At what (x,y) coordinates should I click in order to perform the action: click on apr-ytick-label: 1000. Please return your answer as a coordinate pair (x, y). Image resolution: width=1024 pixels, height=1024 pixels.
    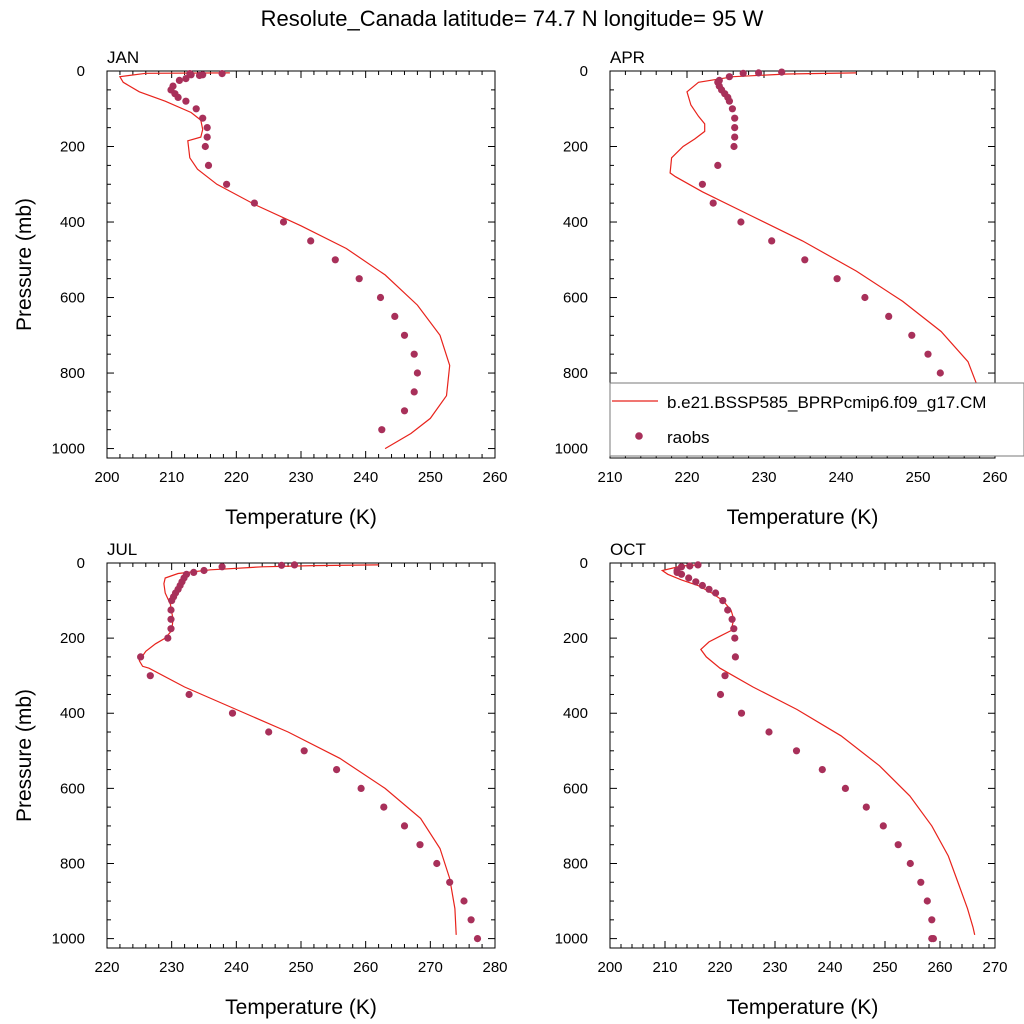
    Looking at the image, I should click on (571, 449).